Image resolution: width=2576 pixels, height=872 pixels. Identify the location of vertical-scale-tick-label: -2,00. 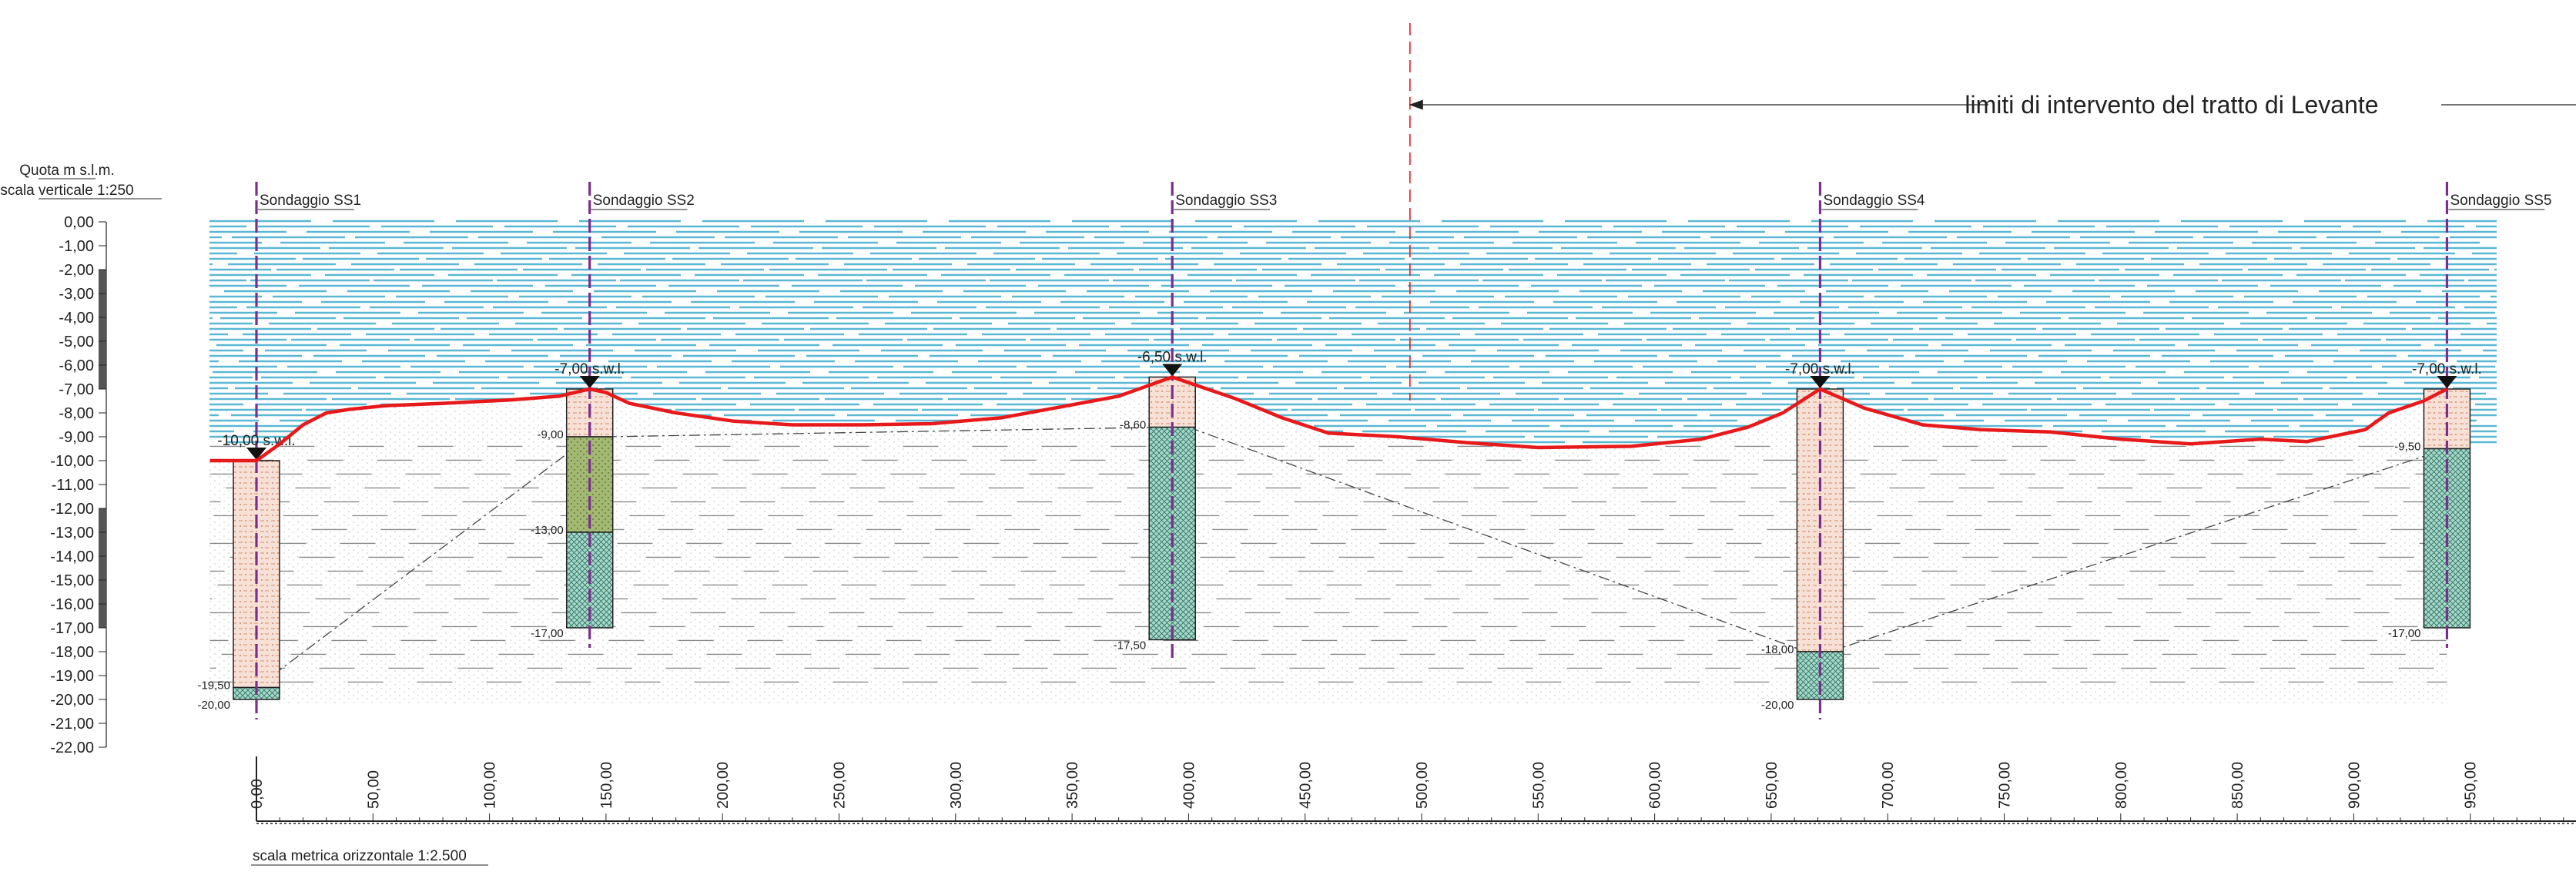
(76, 271).